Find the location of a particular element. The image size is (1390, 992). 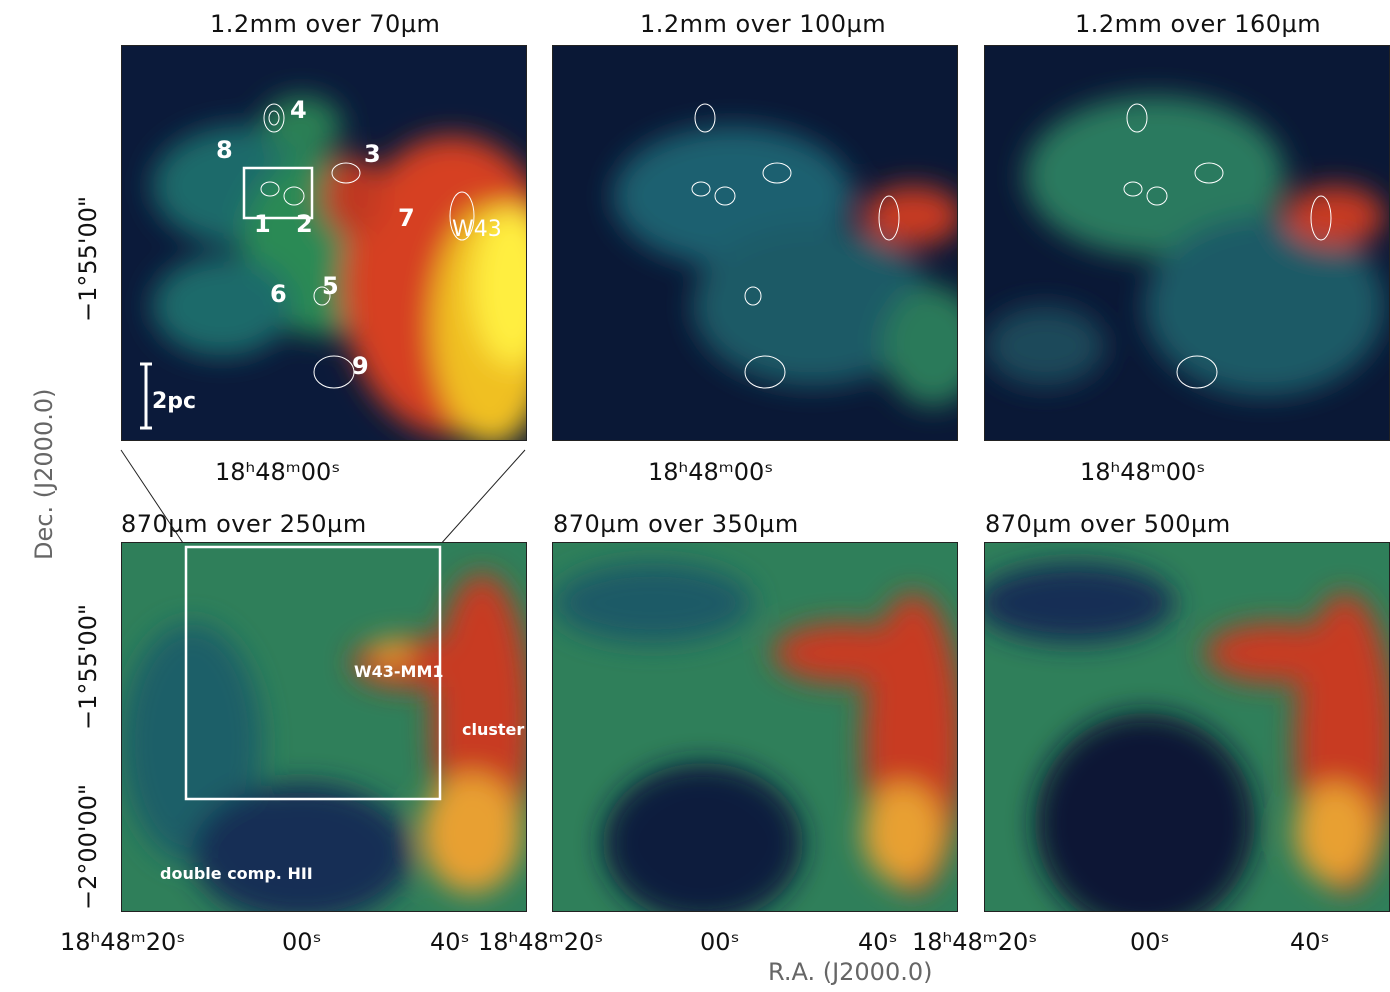

source-label-3: 3 is located at coordinates (372, 154).